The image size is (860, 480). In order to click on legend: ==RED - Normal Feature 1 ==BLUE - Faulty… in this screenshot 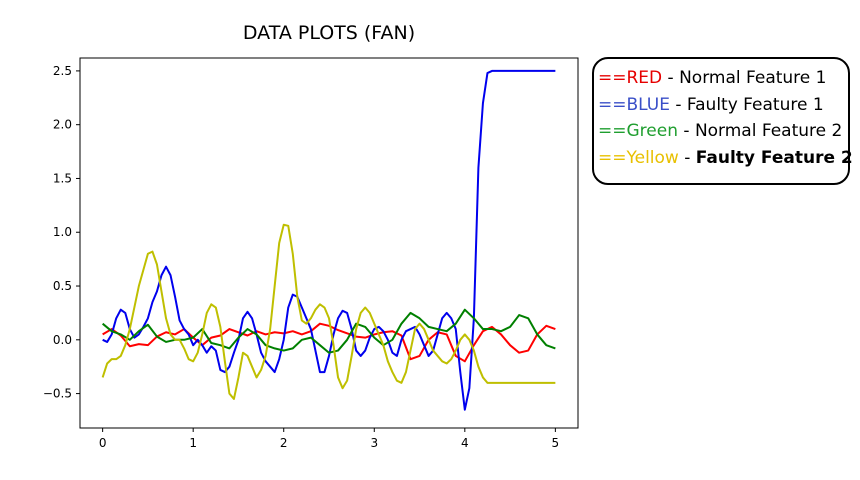, I will do `click(722, 121)`.